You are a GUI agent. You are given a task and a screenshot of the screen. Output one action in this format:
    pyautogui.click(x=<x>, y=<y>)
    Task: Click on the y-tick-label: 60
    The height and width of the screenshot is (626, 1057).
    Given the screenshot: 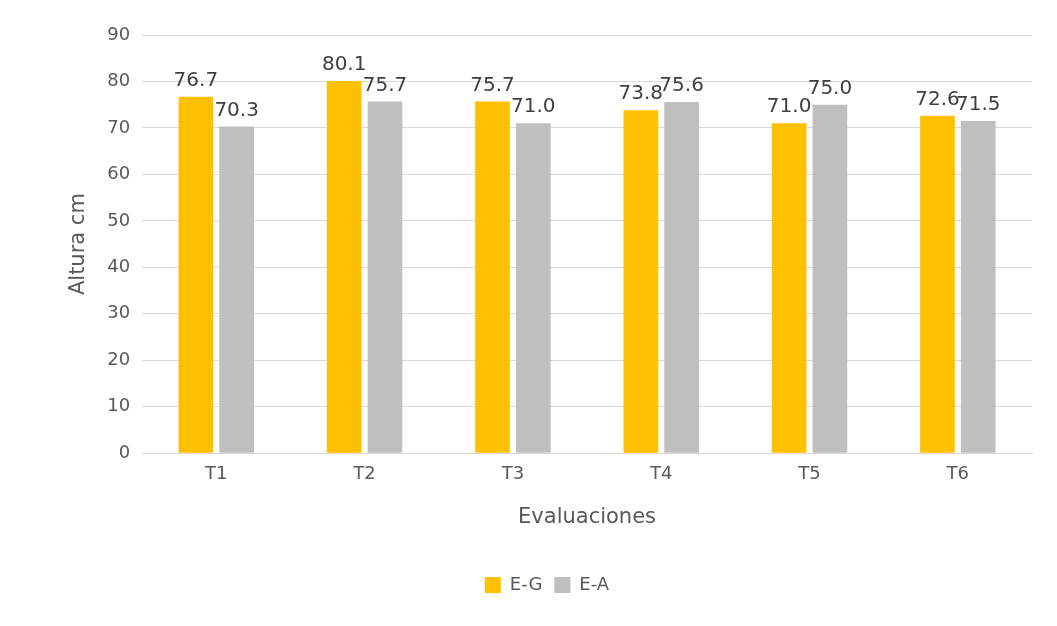 What is the action you would take?
    pyautogui.click(x=119, y=173)
    